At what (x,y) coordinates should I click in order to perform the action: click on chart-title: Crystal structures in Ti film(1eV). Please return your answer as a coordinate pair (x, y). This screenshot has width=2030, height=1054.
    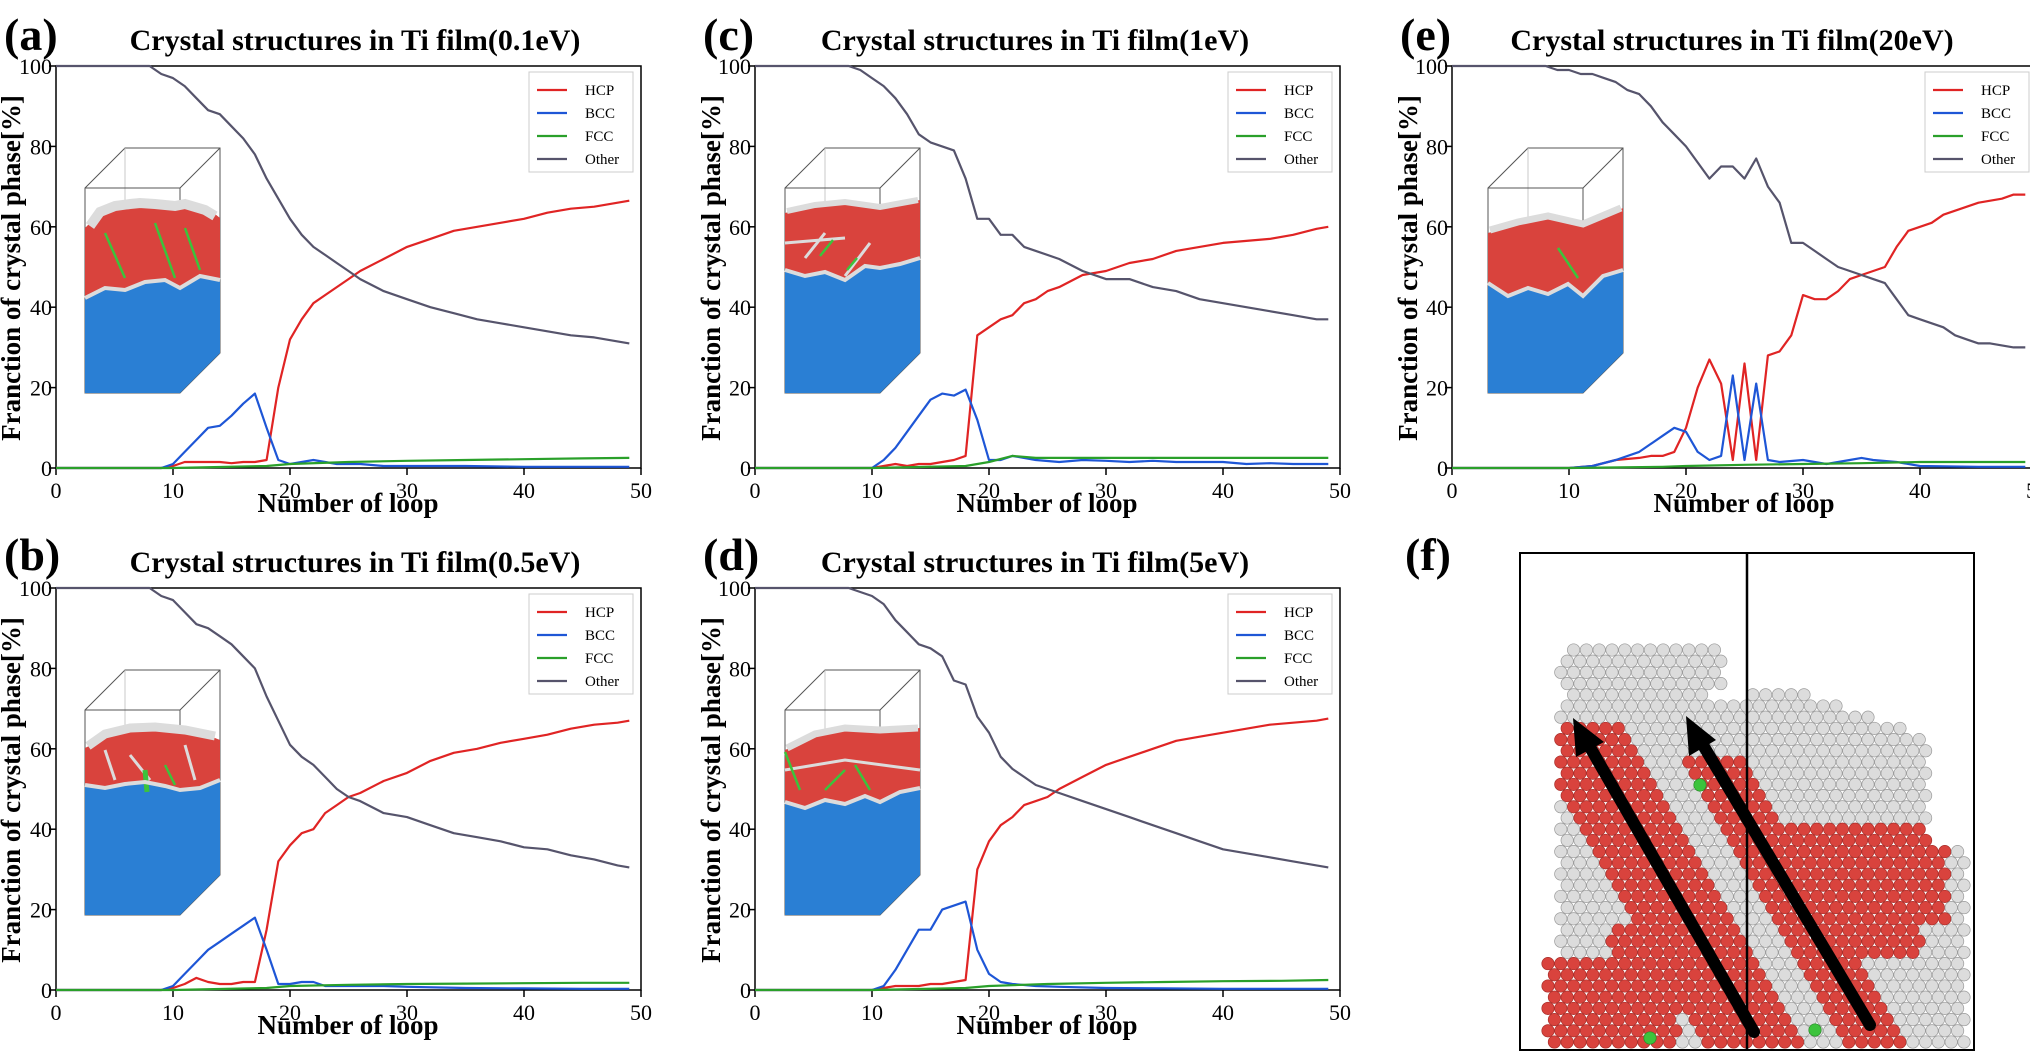
    Looking at the image, I should click on (1035, 40).